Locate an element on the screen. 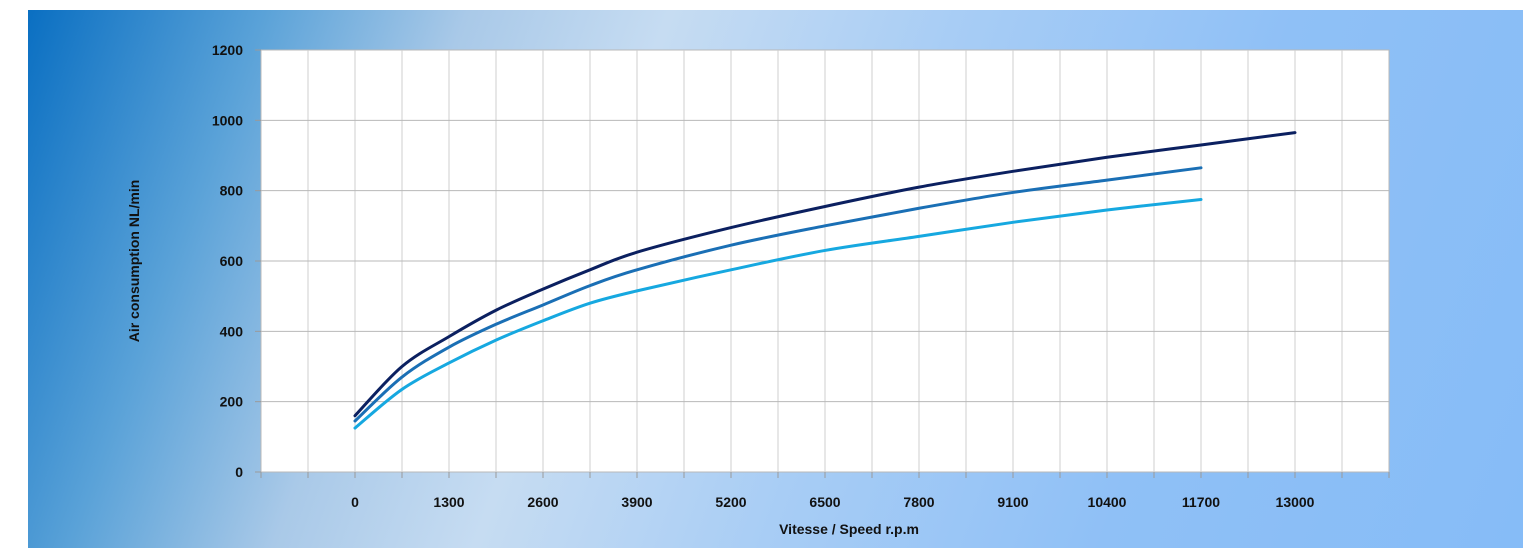  x-tick-label: 0 is located at coordinates (355, 502).